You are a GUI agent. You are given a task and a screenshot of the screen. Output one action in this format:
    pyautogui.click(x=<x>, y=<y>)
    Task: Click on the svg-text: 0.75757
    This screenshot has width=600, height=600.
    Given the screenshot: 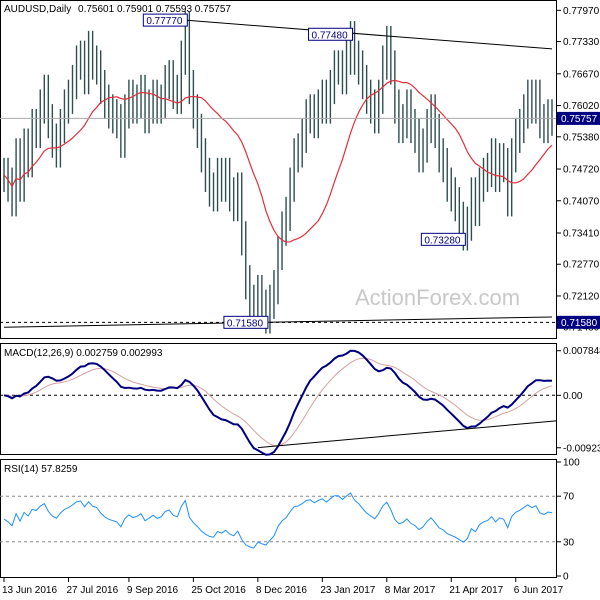 What is the action you would take?
    pyautogui.click(x=579, y=119)
    